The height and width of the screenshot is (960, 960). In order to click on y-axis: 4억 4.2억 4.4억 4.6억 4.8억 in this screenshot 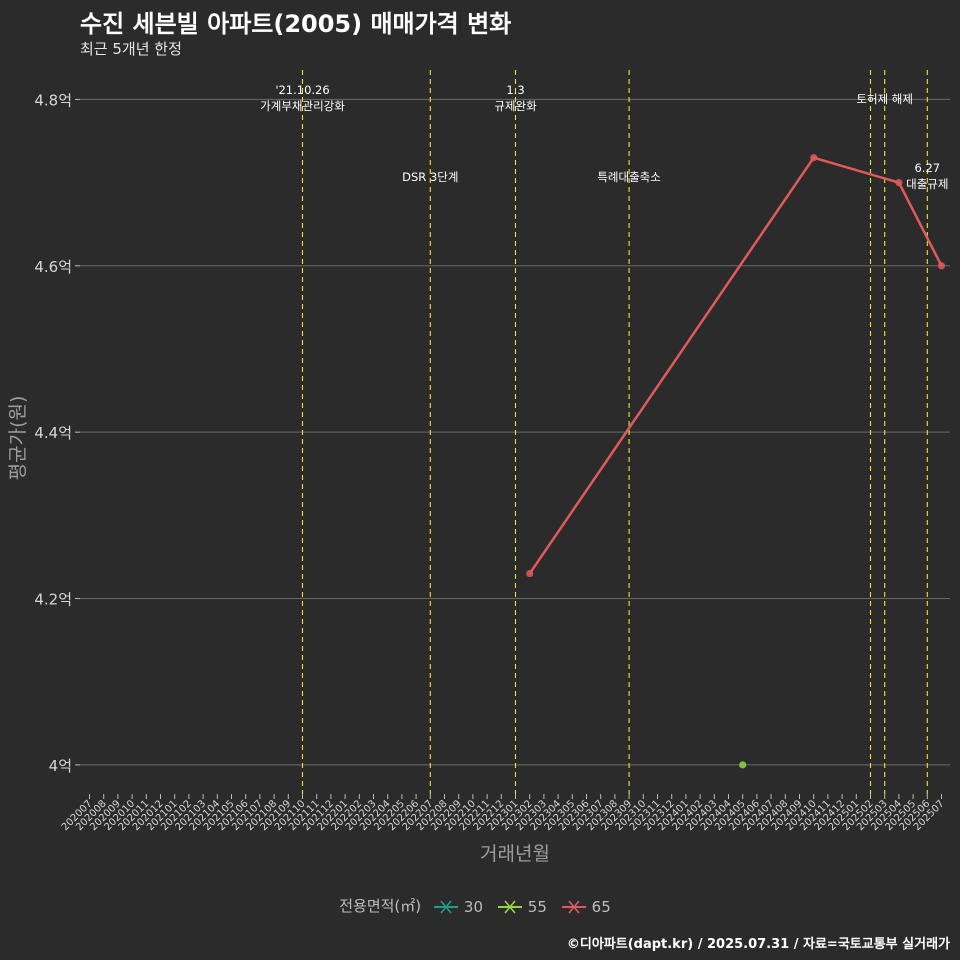, I will do `click(57, 433)`.